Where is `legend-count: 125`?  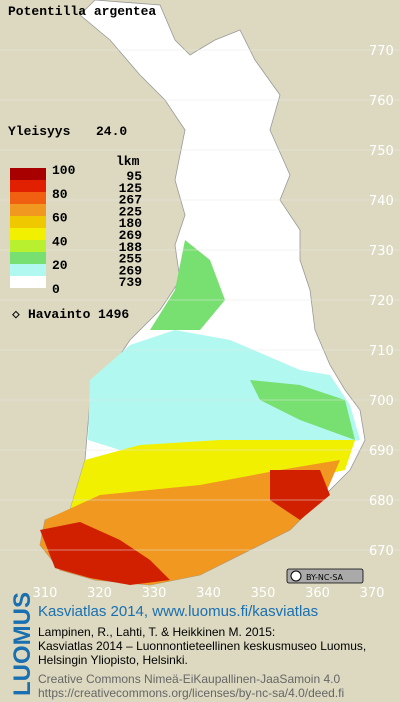
legend-count: 125 is located at coordinates (131, 188).